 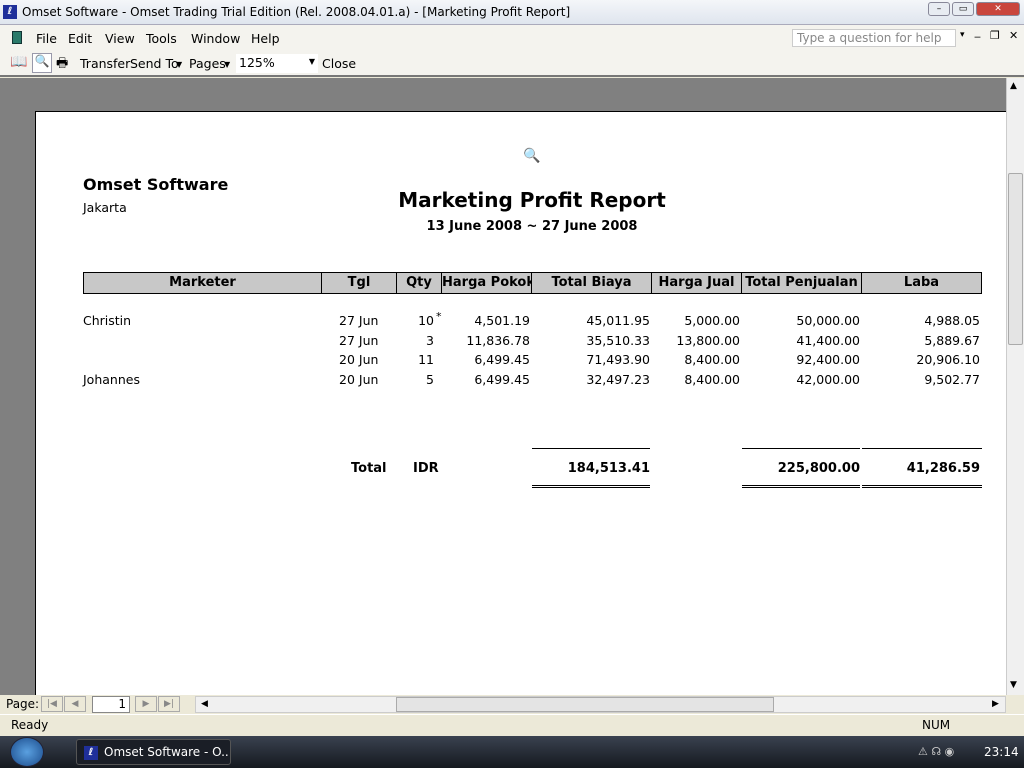 What do you see at coordinates (146, 704) in the screenshot?
I see `next-page-button: ▶` at bounding box center [146, 704].